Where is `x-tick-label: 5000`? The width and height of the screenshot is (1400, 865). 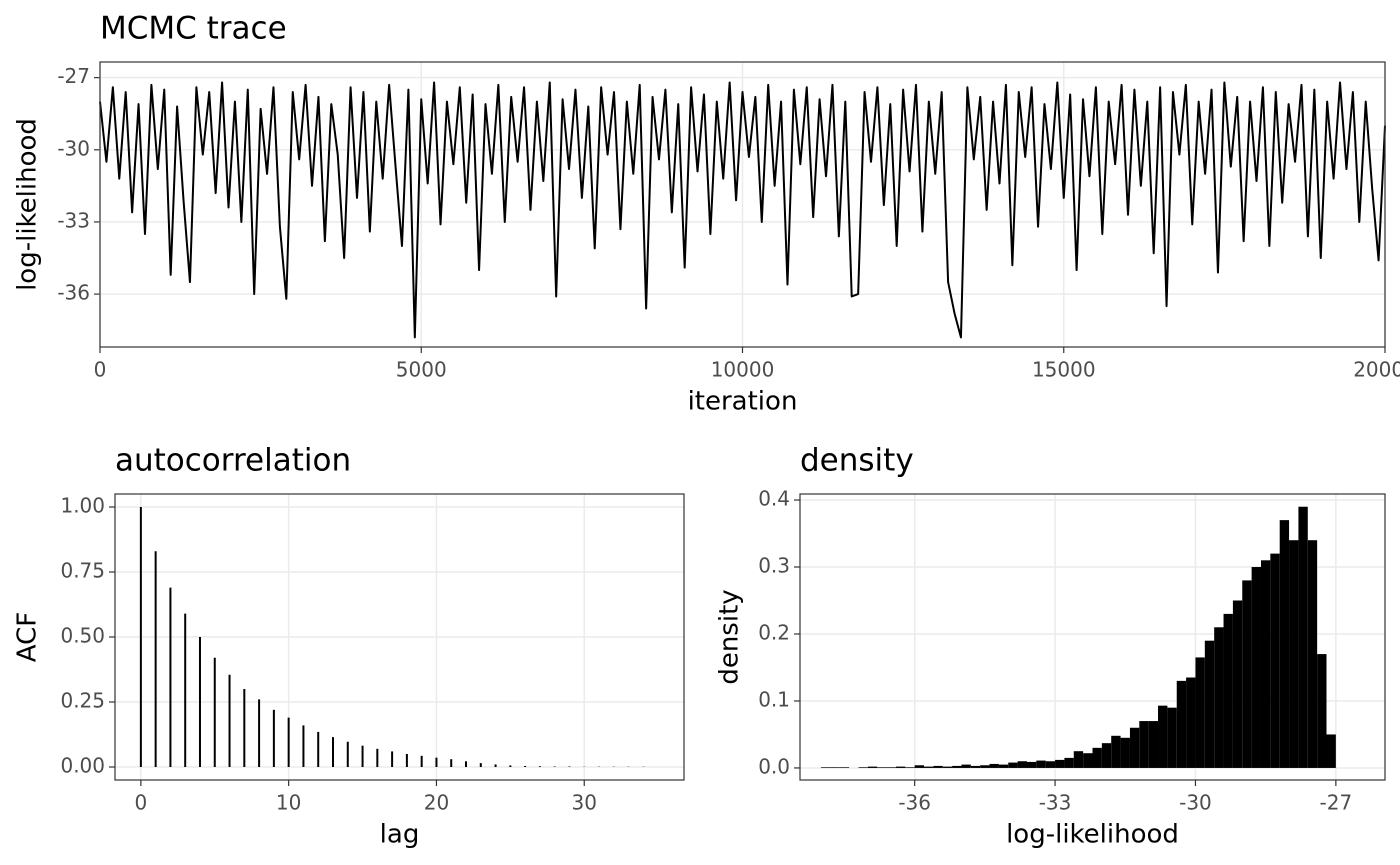
x-tick-label: 5000 is located at coordinates (421, 370).